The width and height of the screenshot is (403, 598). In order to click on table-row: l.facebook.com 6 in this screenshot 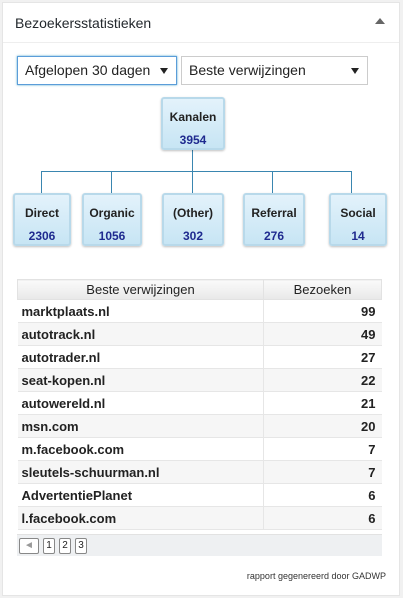, I will do `click(199, 518)`.